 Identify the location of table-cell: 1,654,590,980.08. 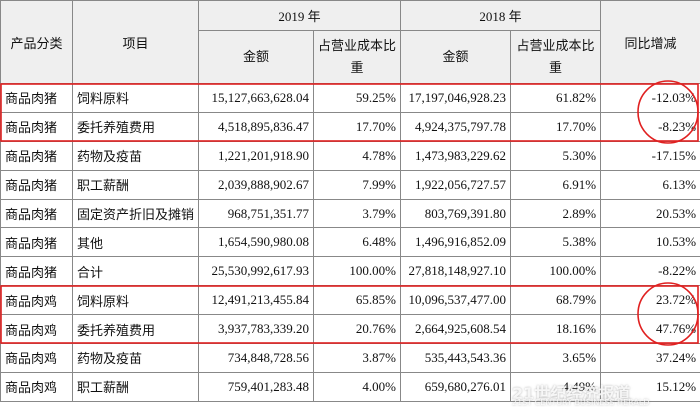
(256, 242).